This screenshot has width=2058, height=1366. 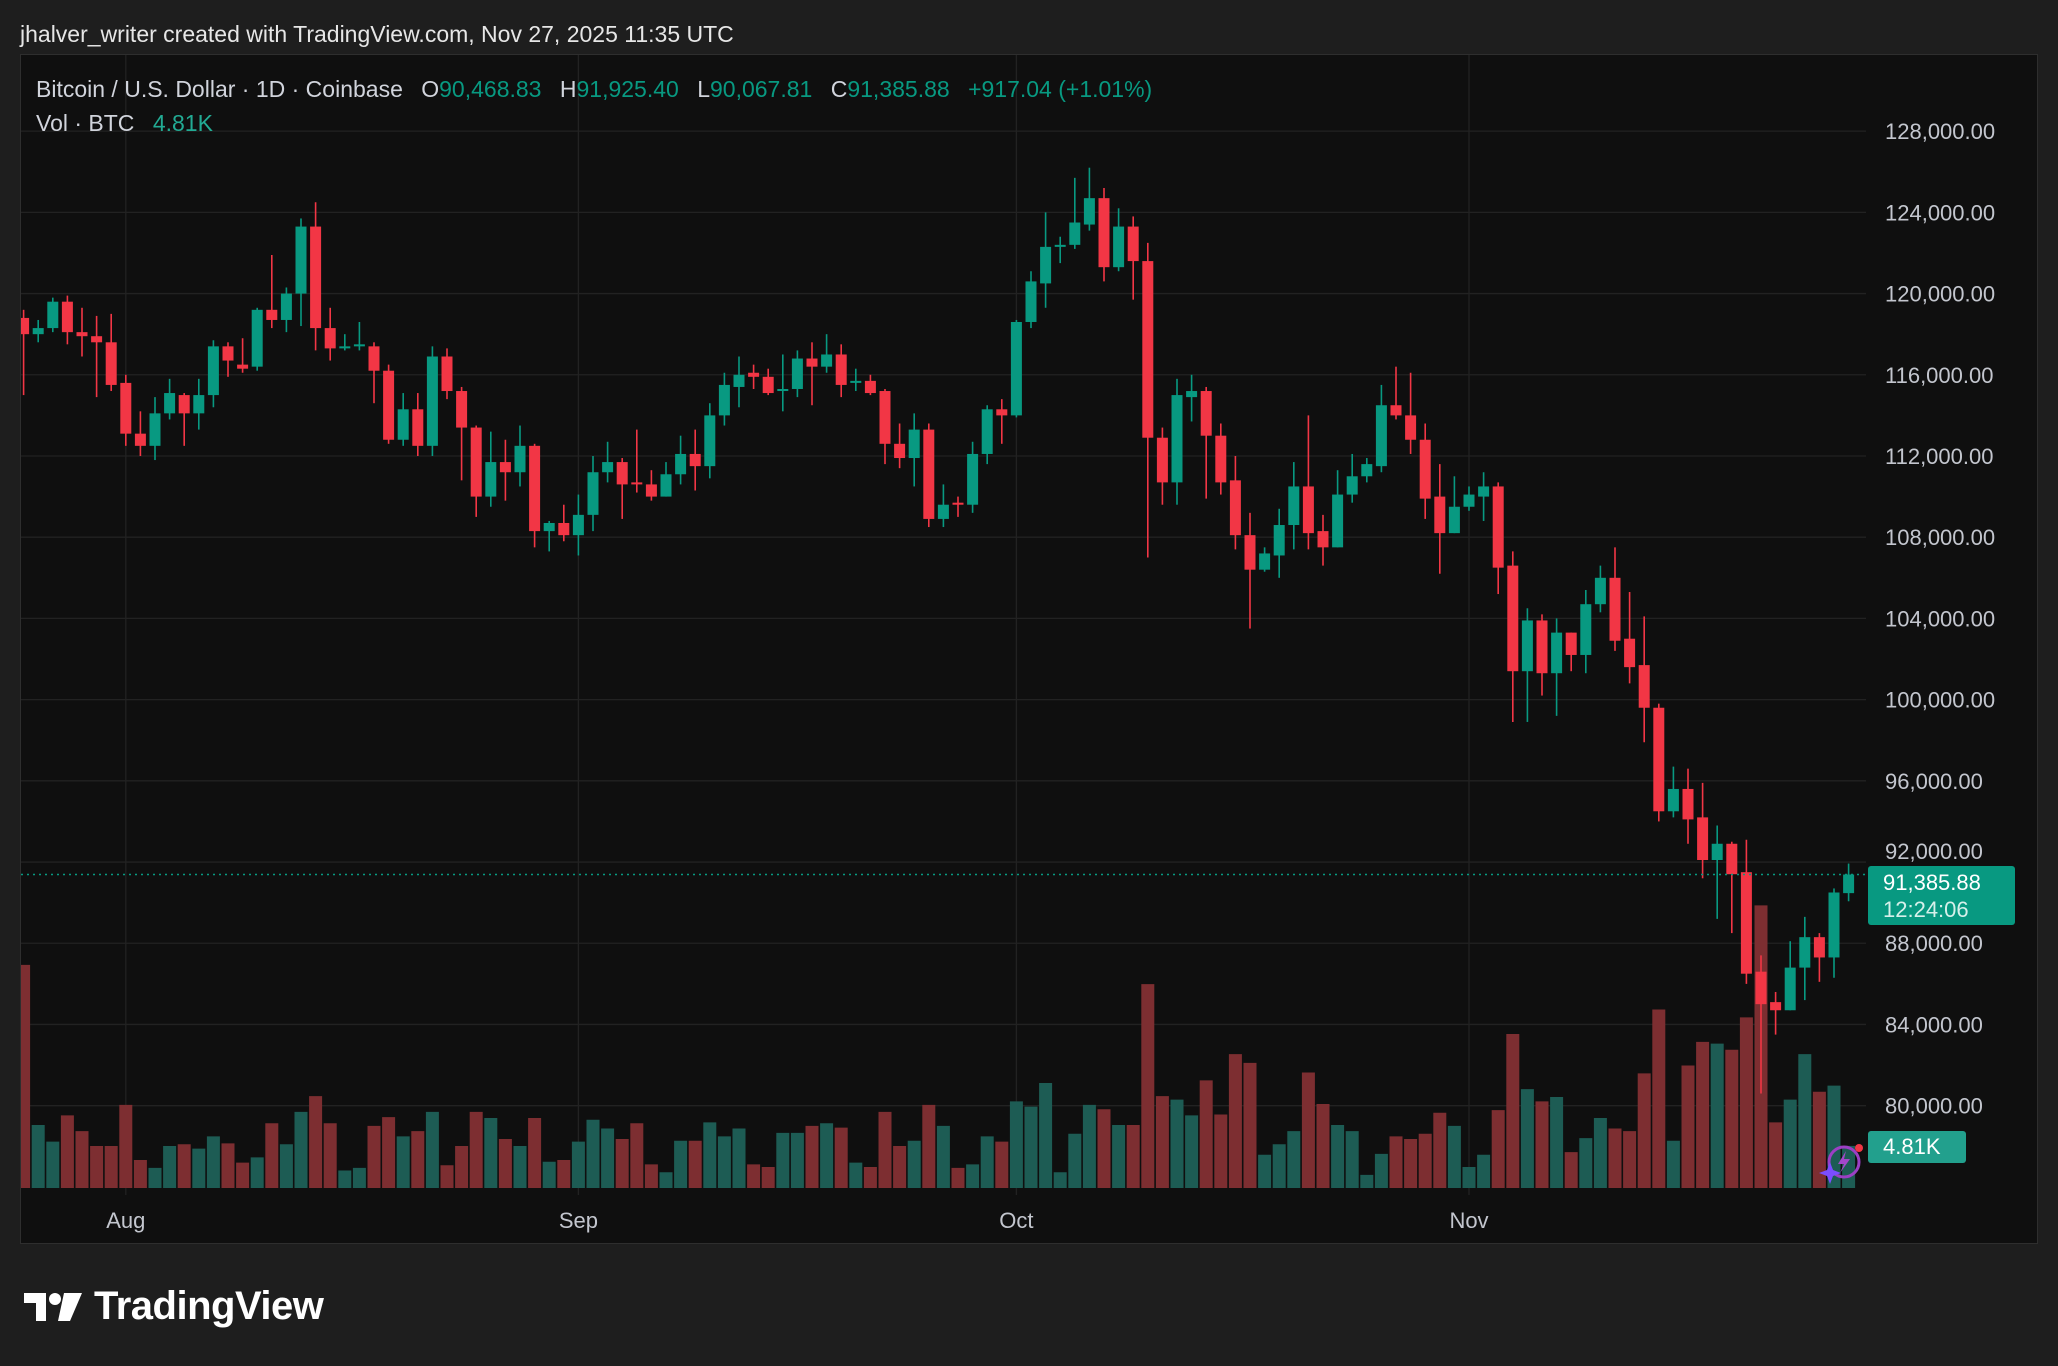 I want to click on tradingview-brand: TradingView, so click(x=174, y=1306).